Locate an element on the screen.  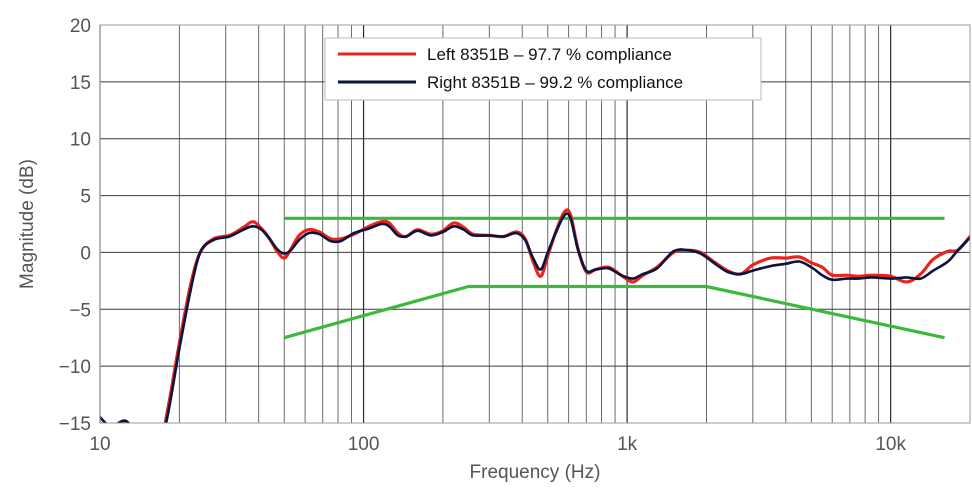
tolerance-lower-line is located at coordinates (614, 312).